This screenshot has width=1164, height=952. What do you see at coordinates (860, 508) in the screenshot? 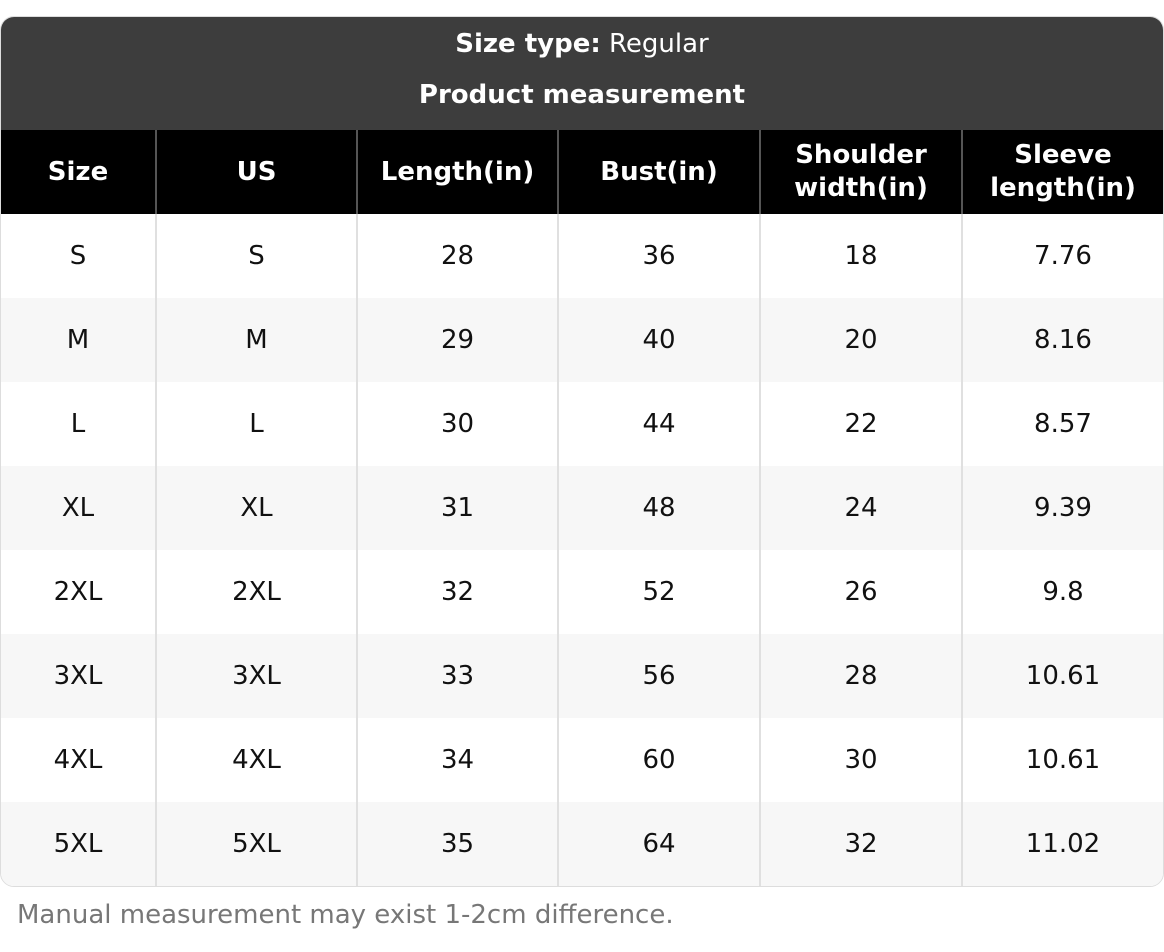
I see `table-cell: 24` at bounding box center [860, 508].